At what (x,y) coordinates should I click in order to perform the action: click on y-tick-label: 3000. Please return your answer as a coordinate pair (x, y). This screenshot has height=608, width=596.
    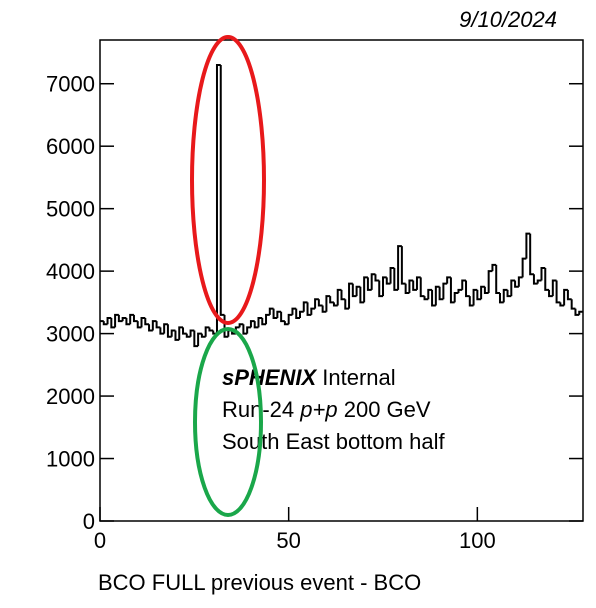
    Looking at the image, I should click on (70, 334).